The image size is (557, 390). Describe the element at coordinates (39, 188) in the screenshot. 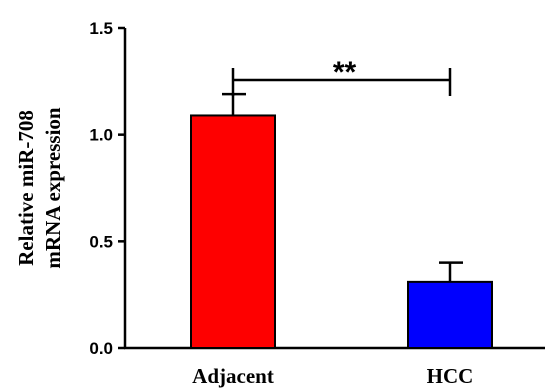

I see `y-axis-title: Relative miR-708 mRNA expression` at that location.